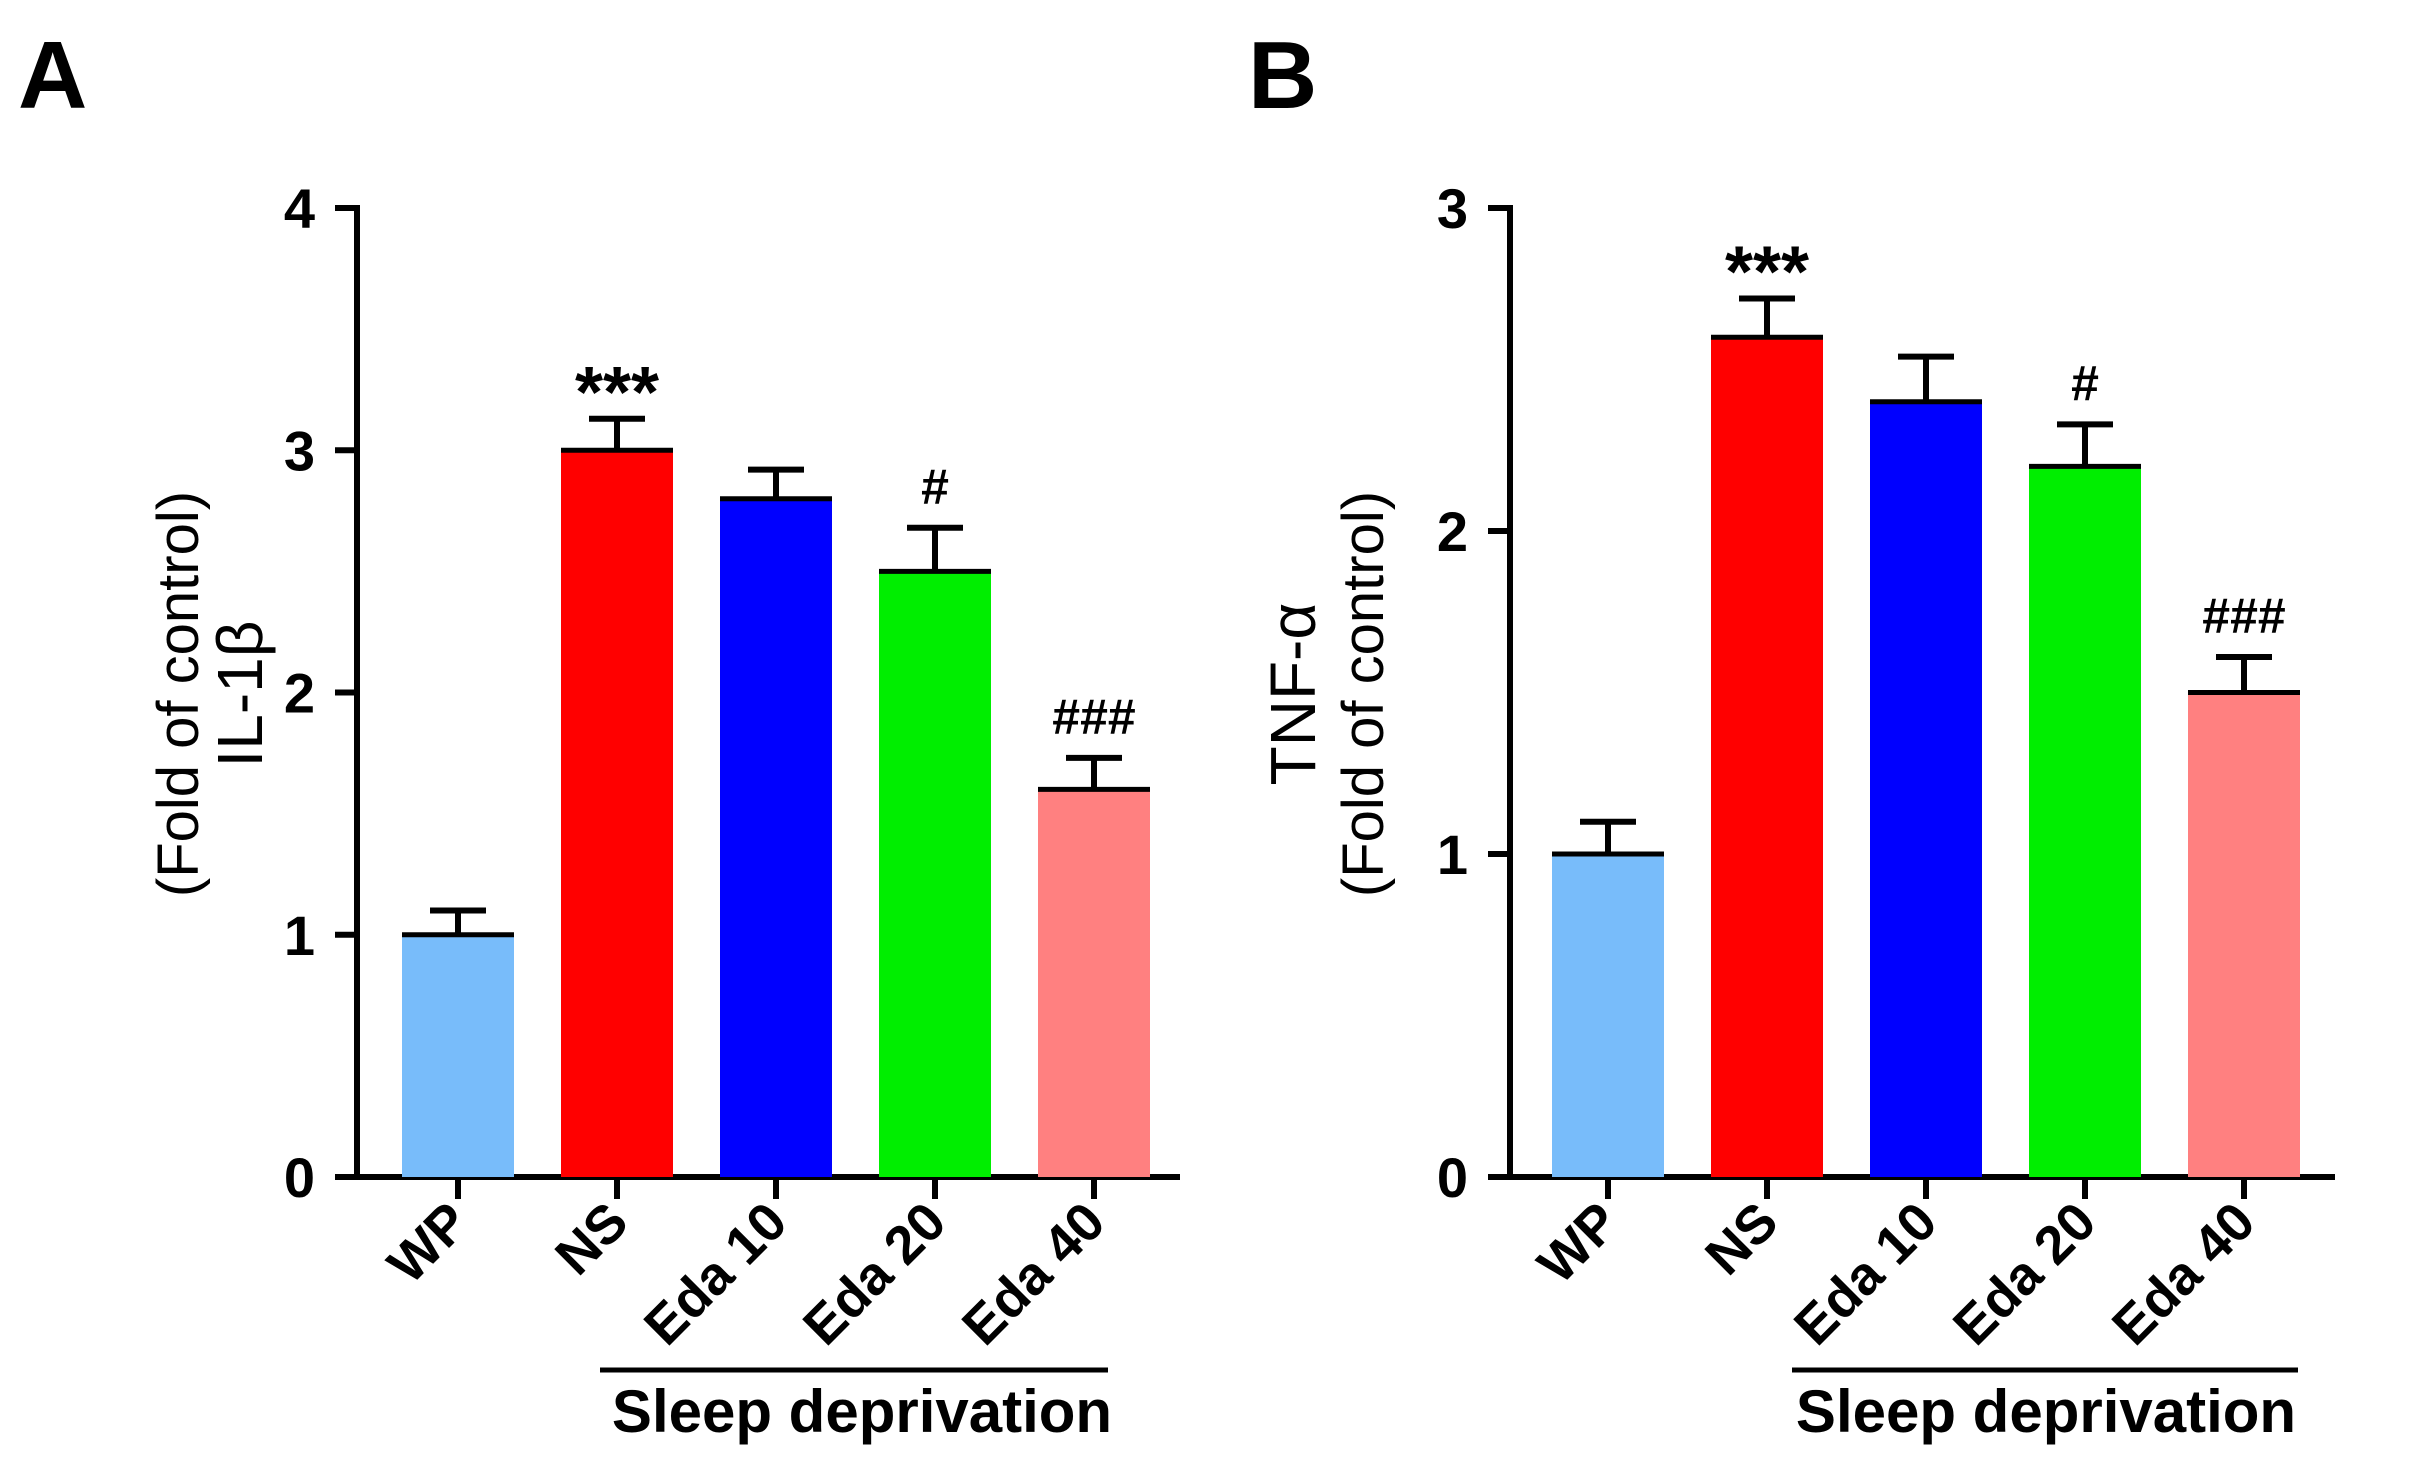  Describe the element at coordinates (875, 1274) in the screenshot. I see `chart-a-x-tick-label: Eda 20` at that location.